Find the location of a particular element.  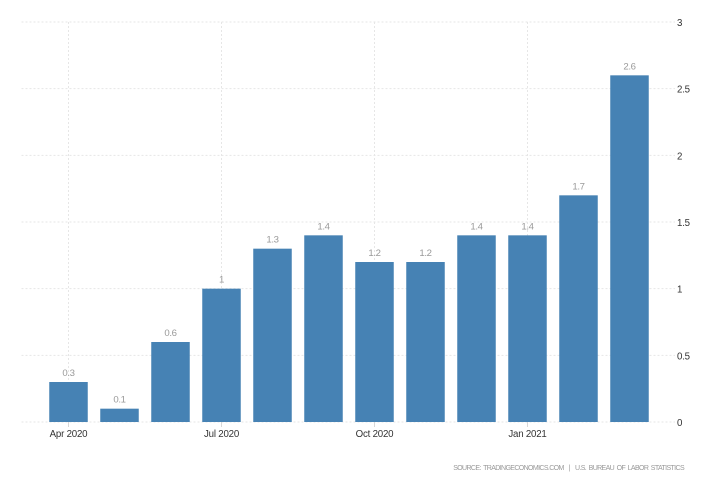

svg-text: 0.5 is located at coordinates (683, 356).